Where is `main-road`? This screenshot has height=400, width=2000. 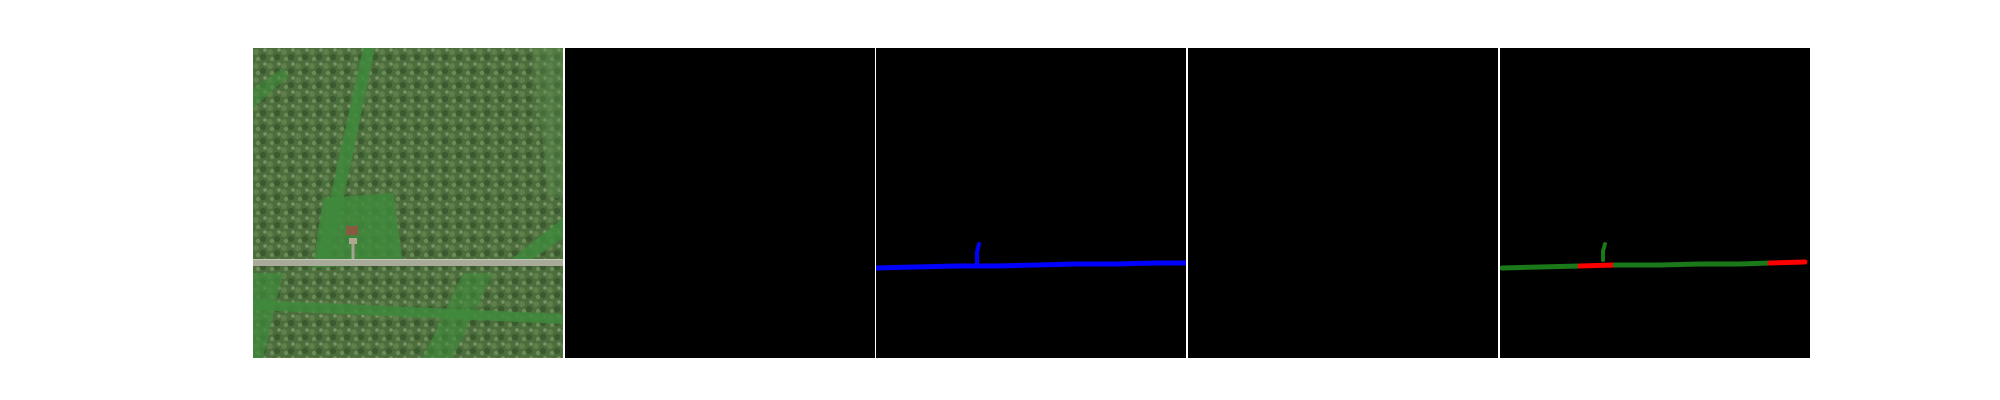 main-road is located at coordinates (408, 263).